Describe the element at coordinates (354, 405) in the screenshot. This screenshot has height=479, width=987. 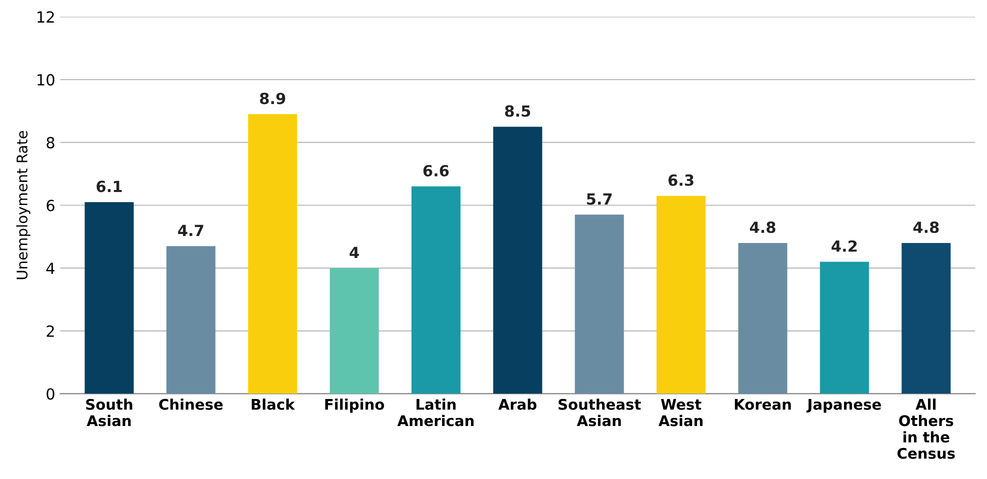
I see `x-tick-label: Filipino` at that location.